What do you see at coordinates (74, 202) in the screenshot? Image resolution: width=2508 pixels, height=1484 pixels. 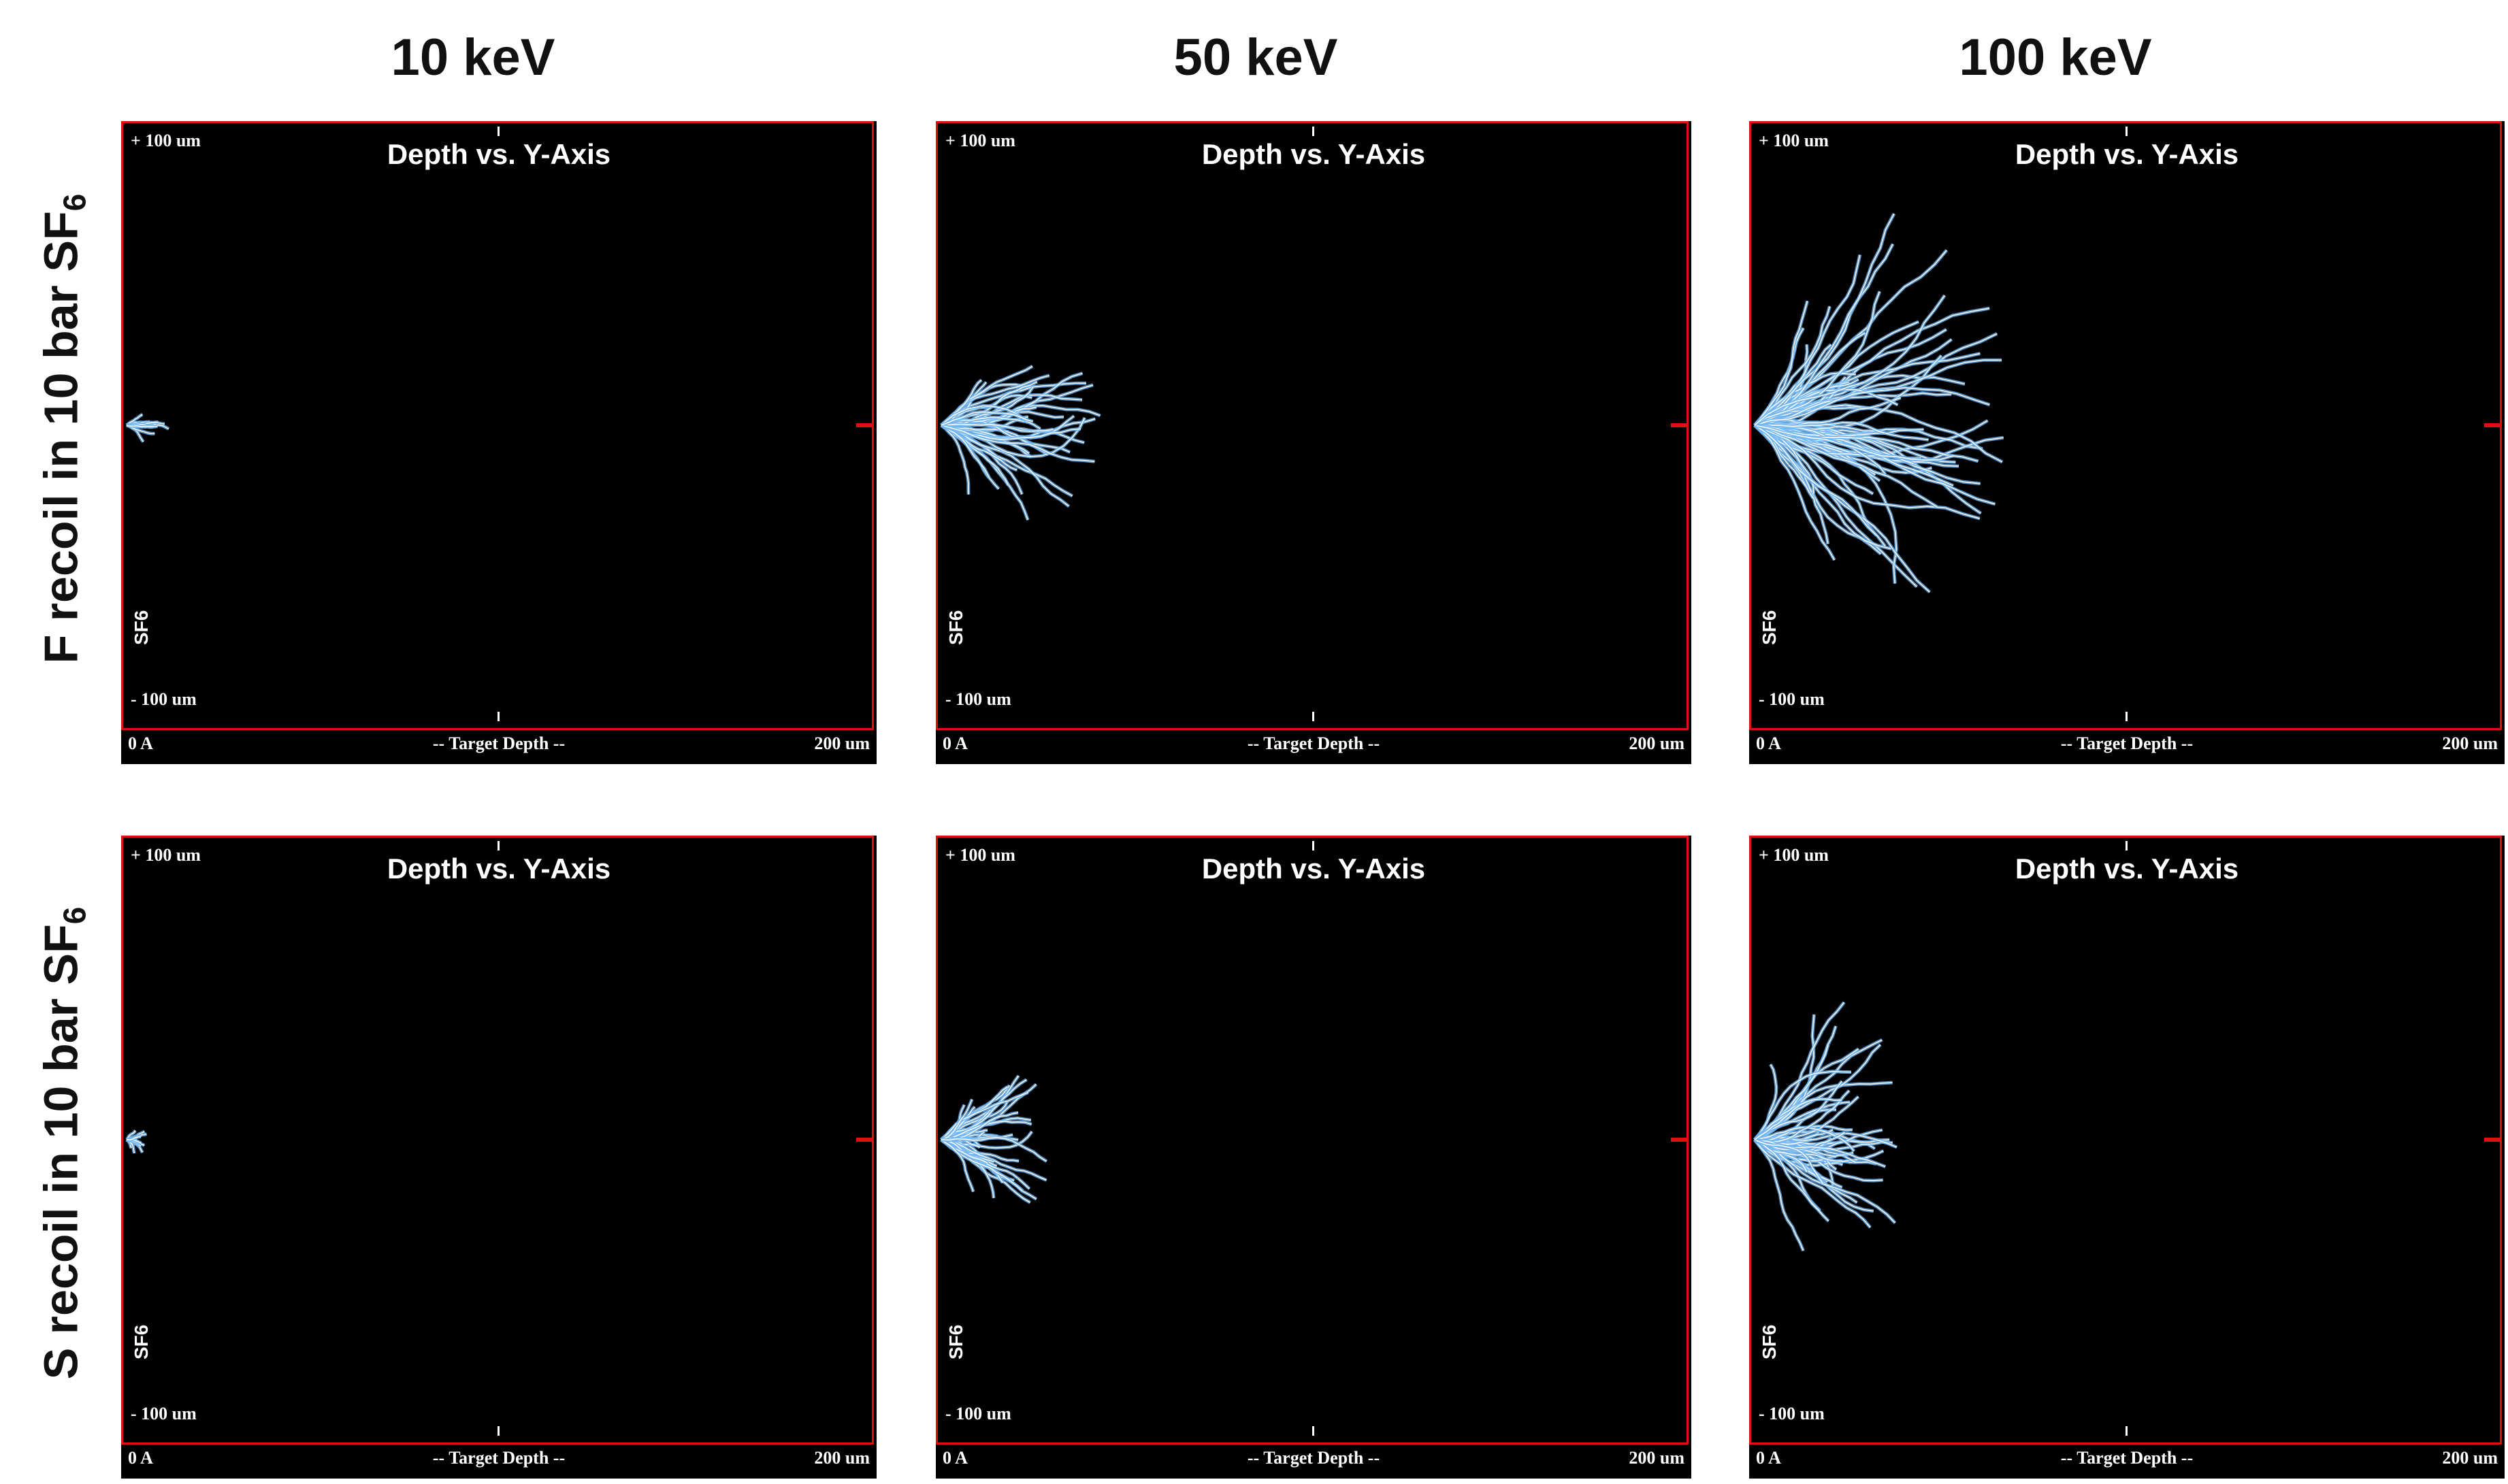 I see `row-label-f-recoil-subscript: 6` at bounding box center [74, 202].